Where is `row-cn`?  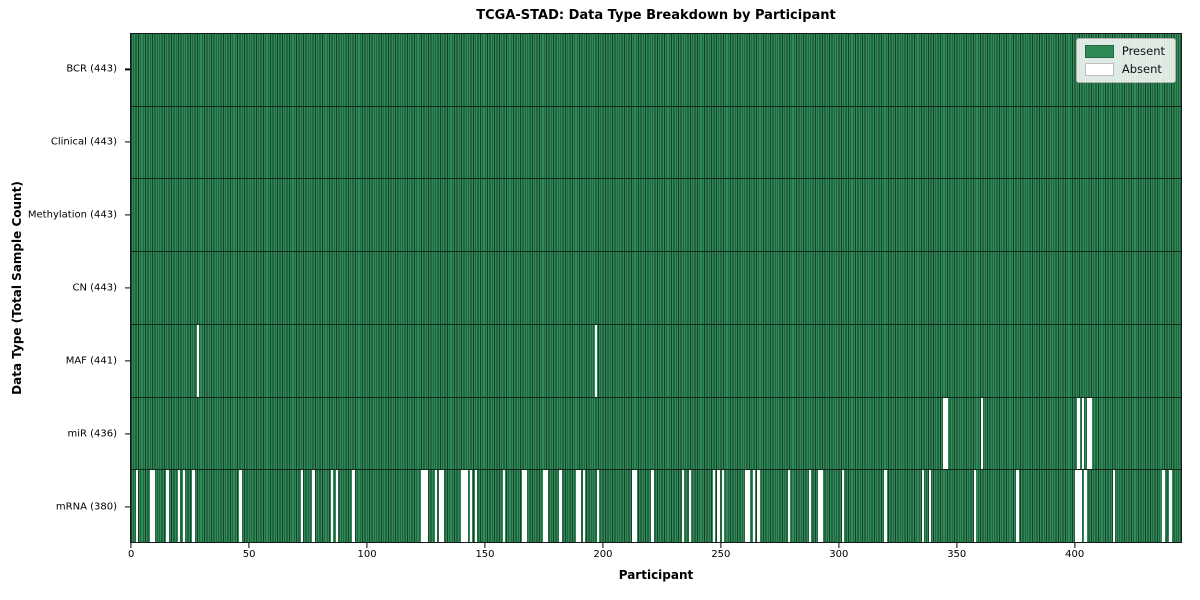
row-cn is located at coordinates (656, 287).